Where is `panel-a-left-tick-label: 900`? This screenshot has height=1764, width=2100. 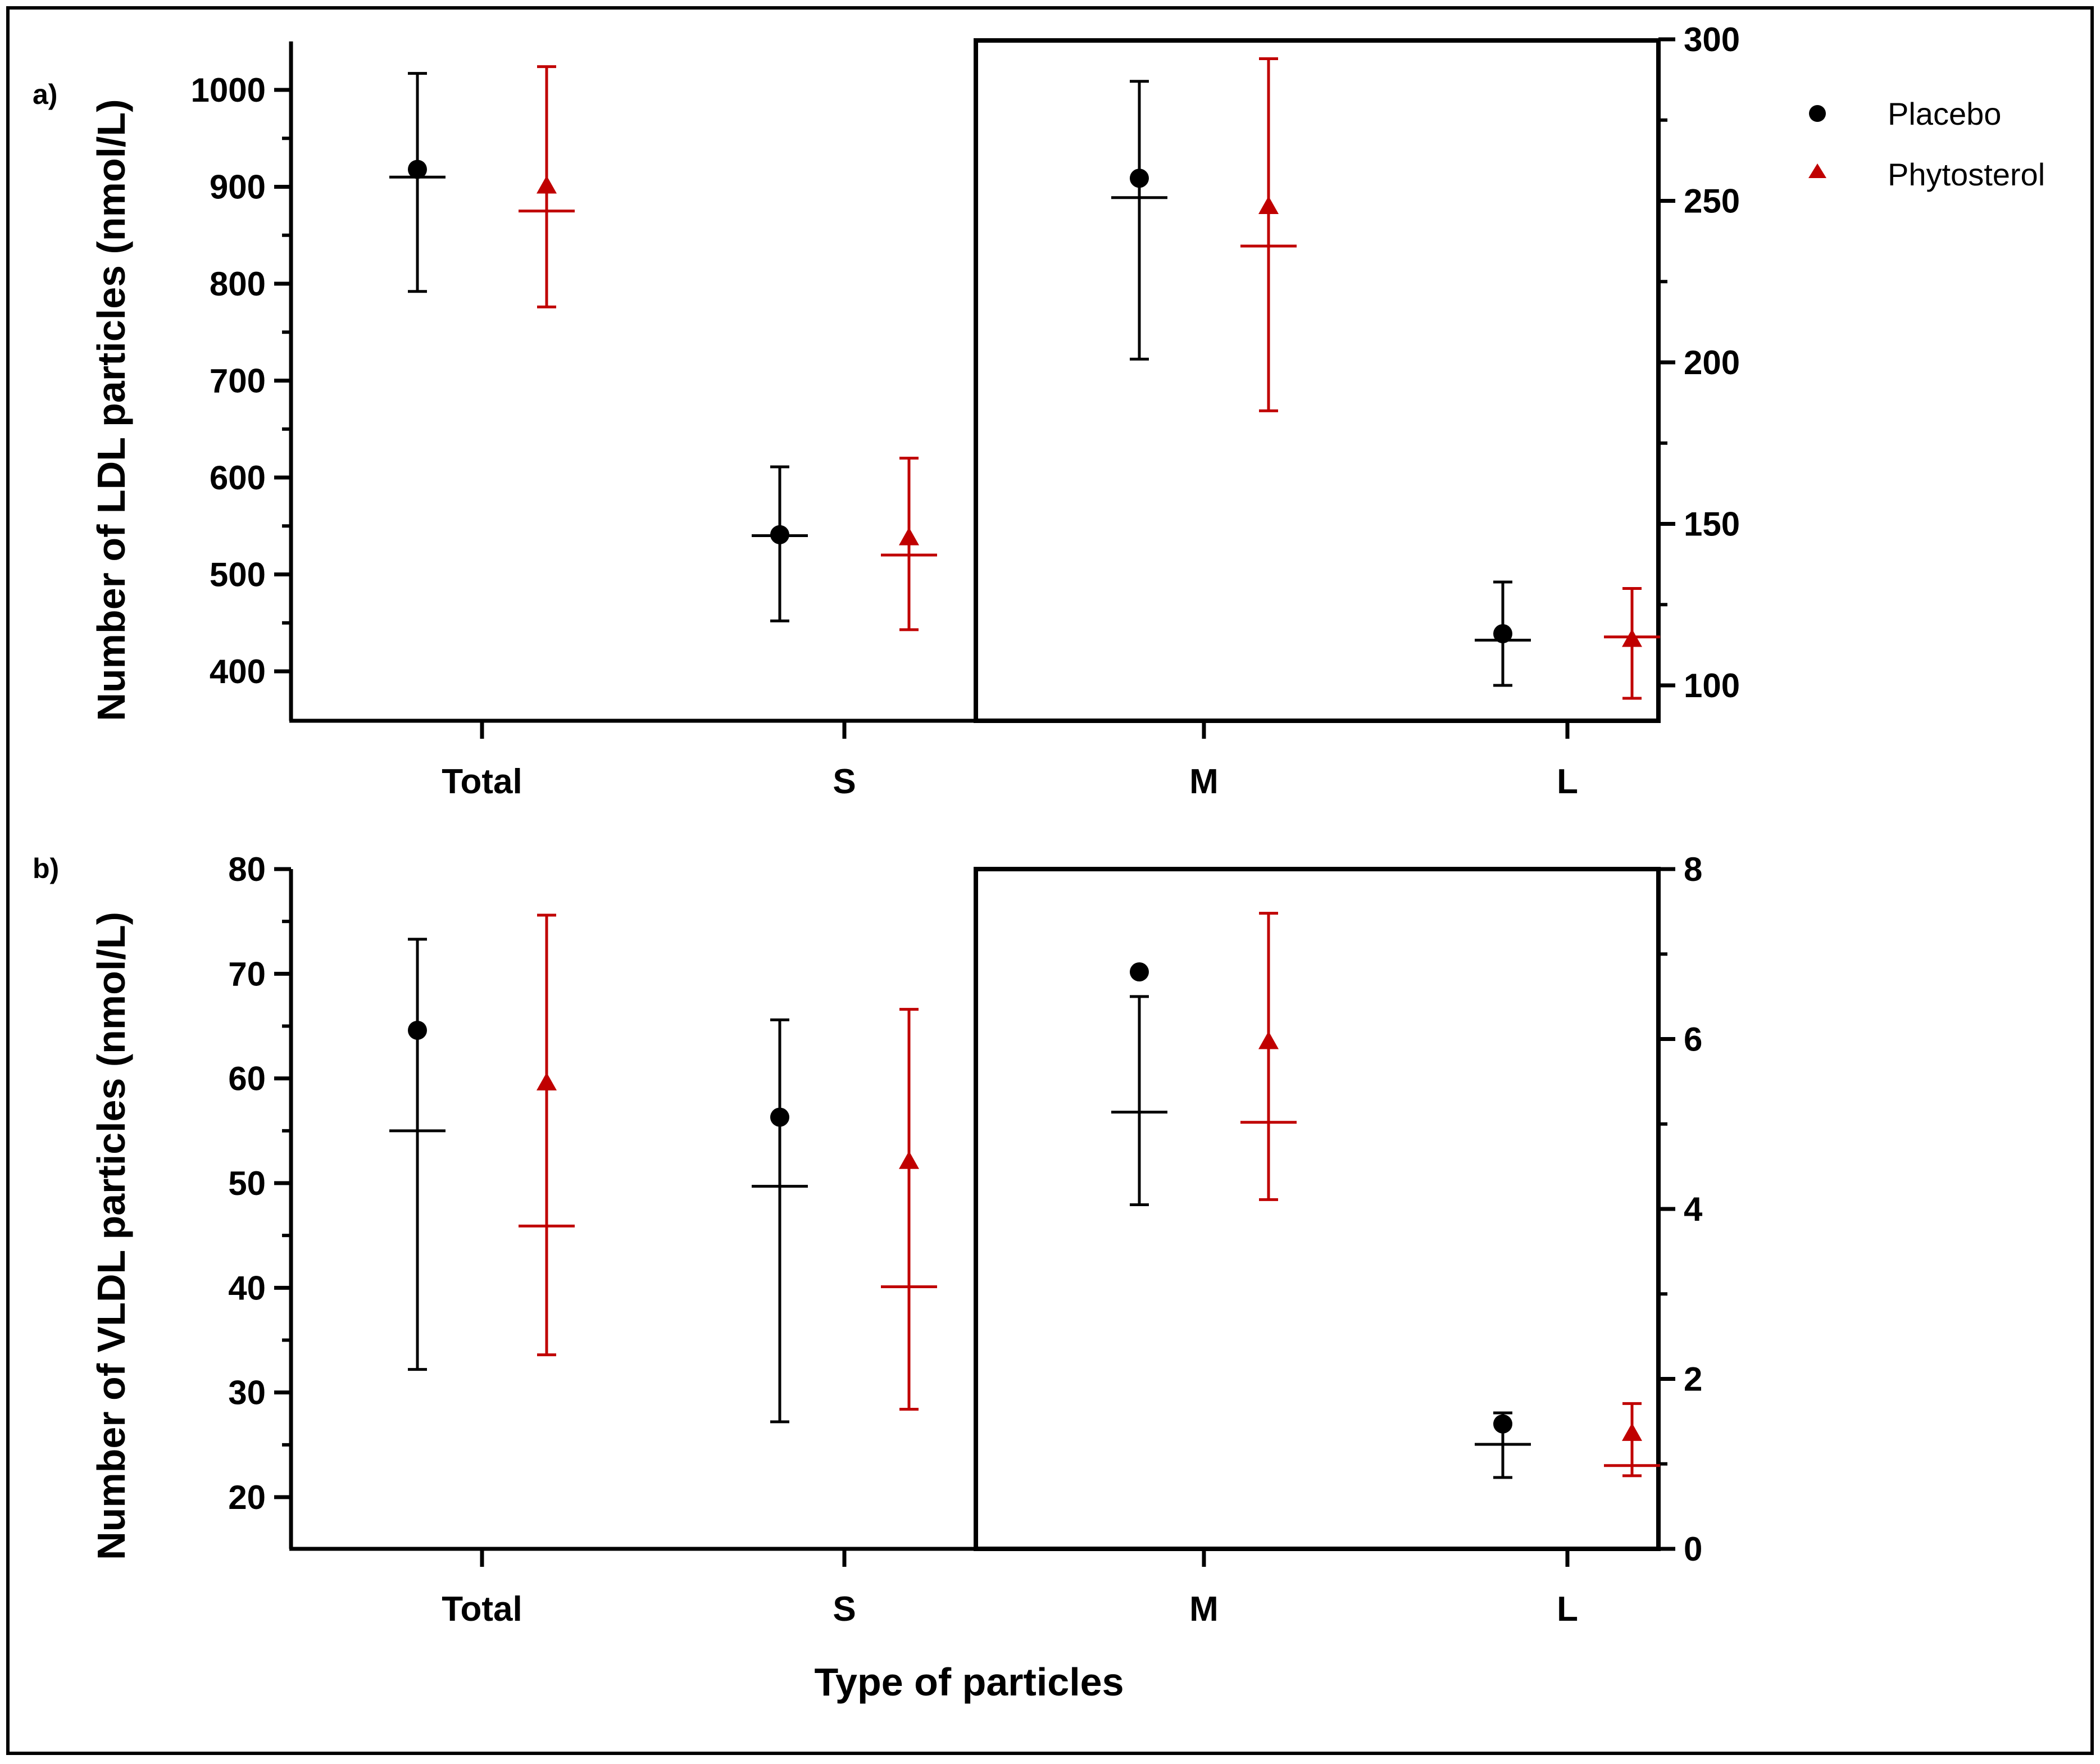
panel-a-left-tick-label: 900 is located at coordinates (238, 187).